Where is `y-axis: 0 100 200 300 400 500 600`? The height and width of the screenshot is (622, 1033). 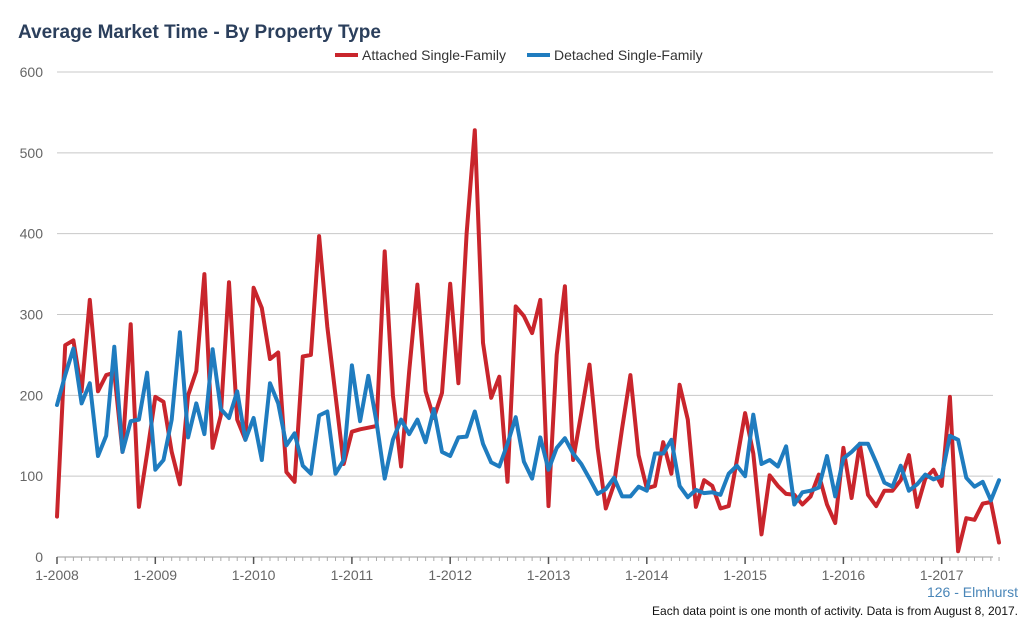 y-axis: 0 100 200 300 400 500 600 is located at coordinates (32, 314).